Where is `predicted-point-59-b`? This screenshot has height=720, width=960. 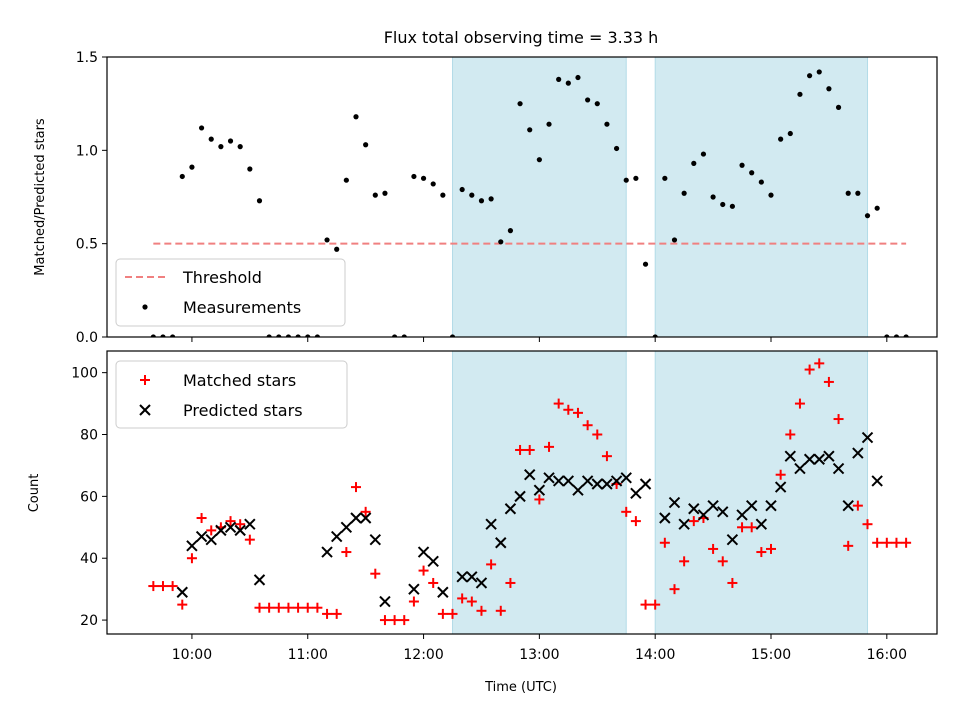 predicted-point-59-b is located at coordinates (848, 505).